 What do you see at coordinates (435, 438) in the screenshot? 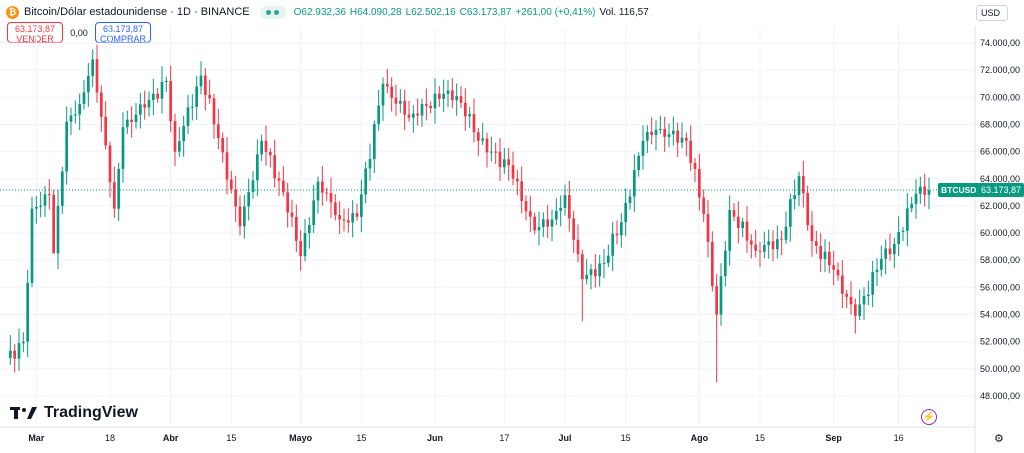
I see `x-tick-label: Jun` at bounding box center [435, 438].